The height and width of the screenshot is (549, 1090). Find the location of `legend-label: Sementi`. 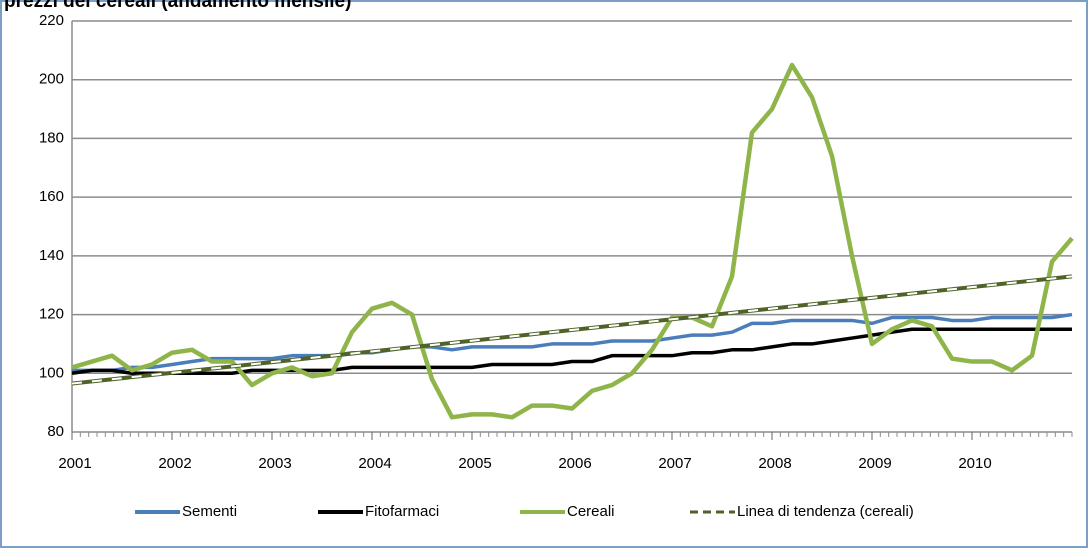

legend-label: Sementi is located at coordinates (209, 511).